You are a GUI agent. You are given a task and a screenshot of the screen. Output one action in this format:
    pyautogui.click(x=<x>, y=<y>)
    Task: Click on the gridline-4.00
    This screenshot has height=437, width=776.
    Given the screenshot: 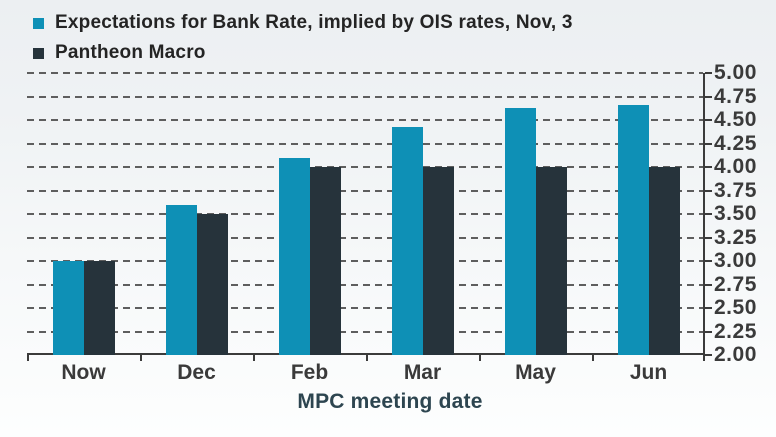 What is the action you would take?
    pyautogui.click(x=365, y=167)
    